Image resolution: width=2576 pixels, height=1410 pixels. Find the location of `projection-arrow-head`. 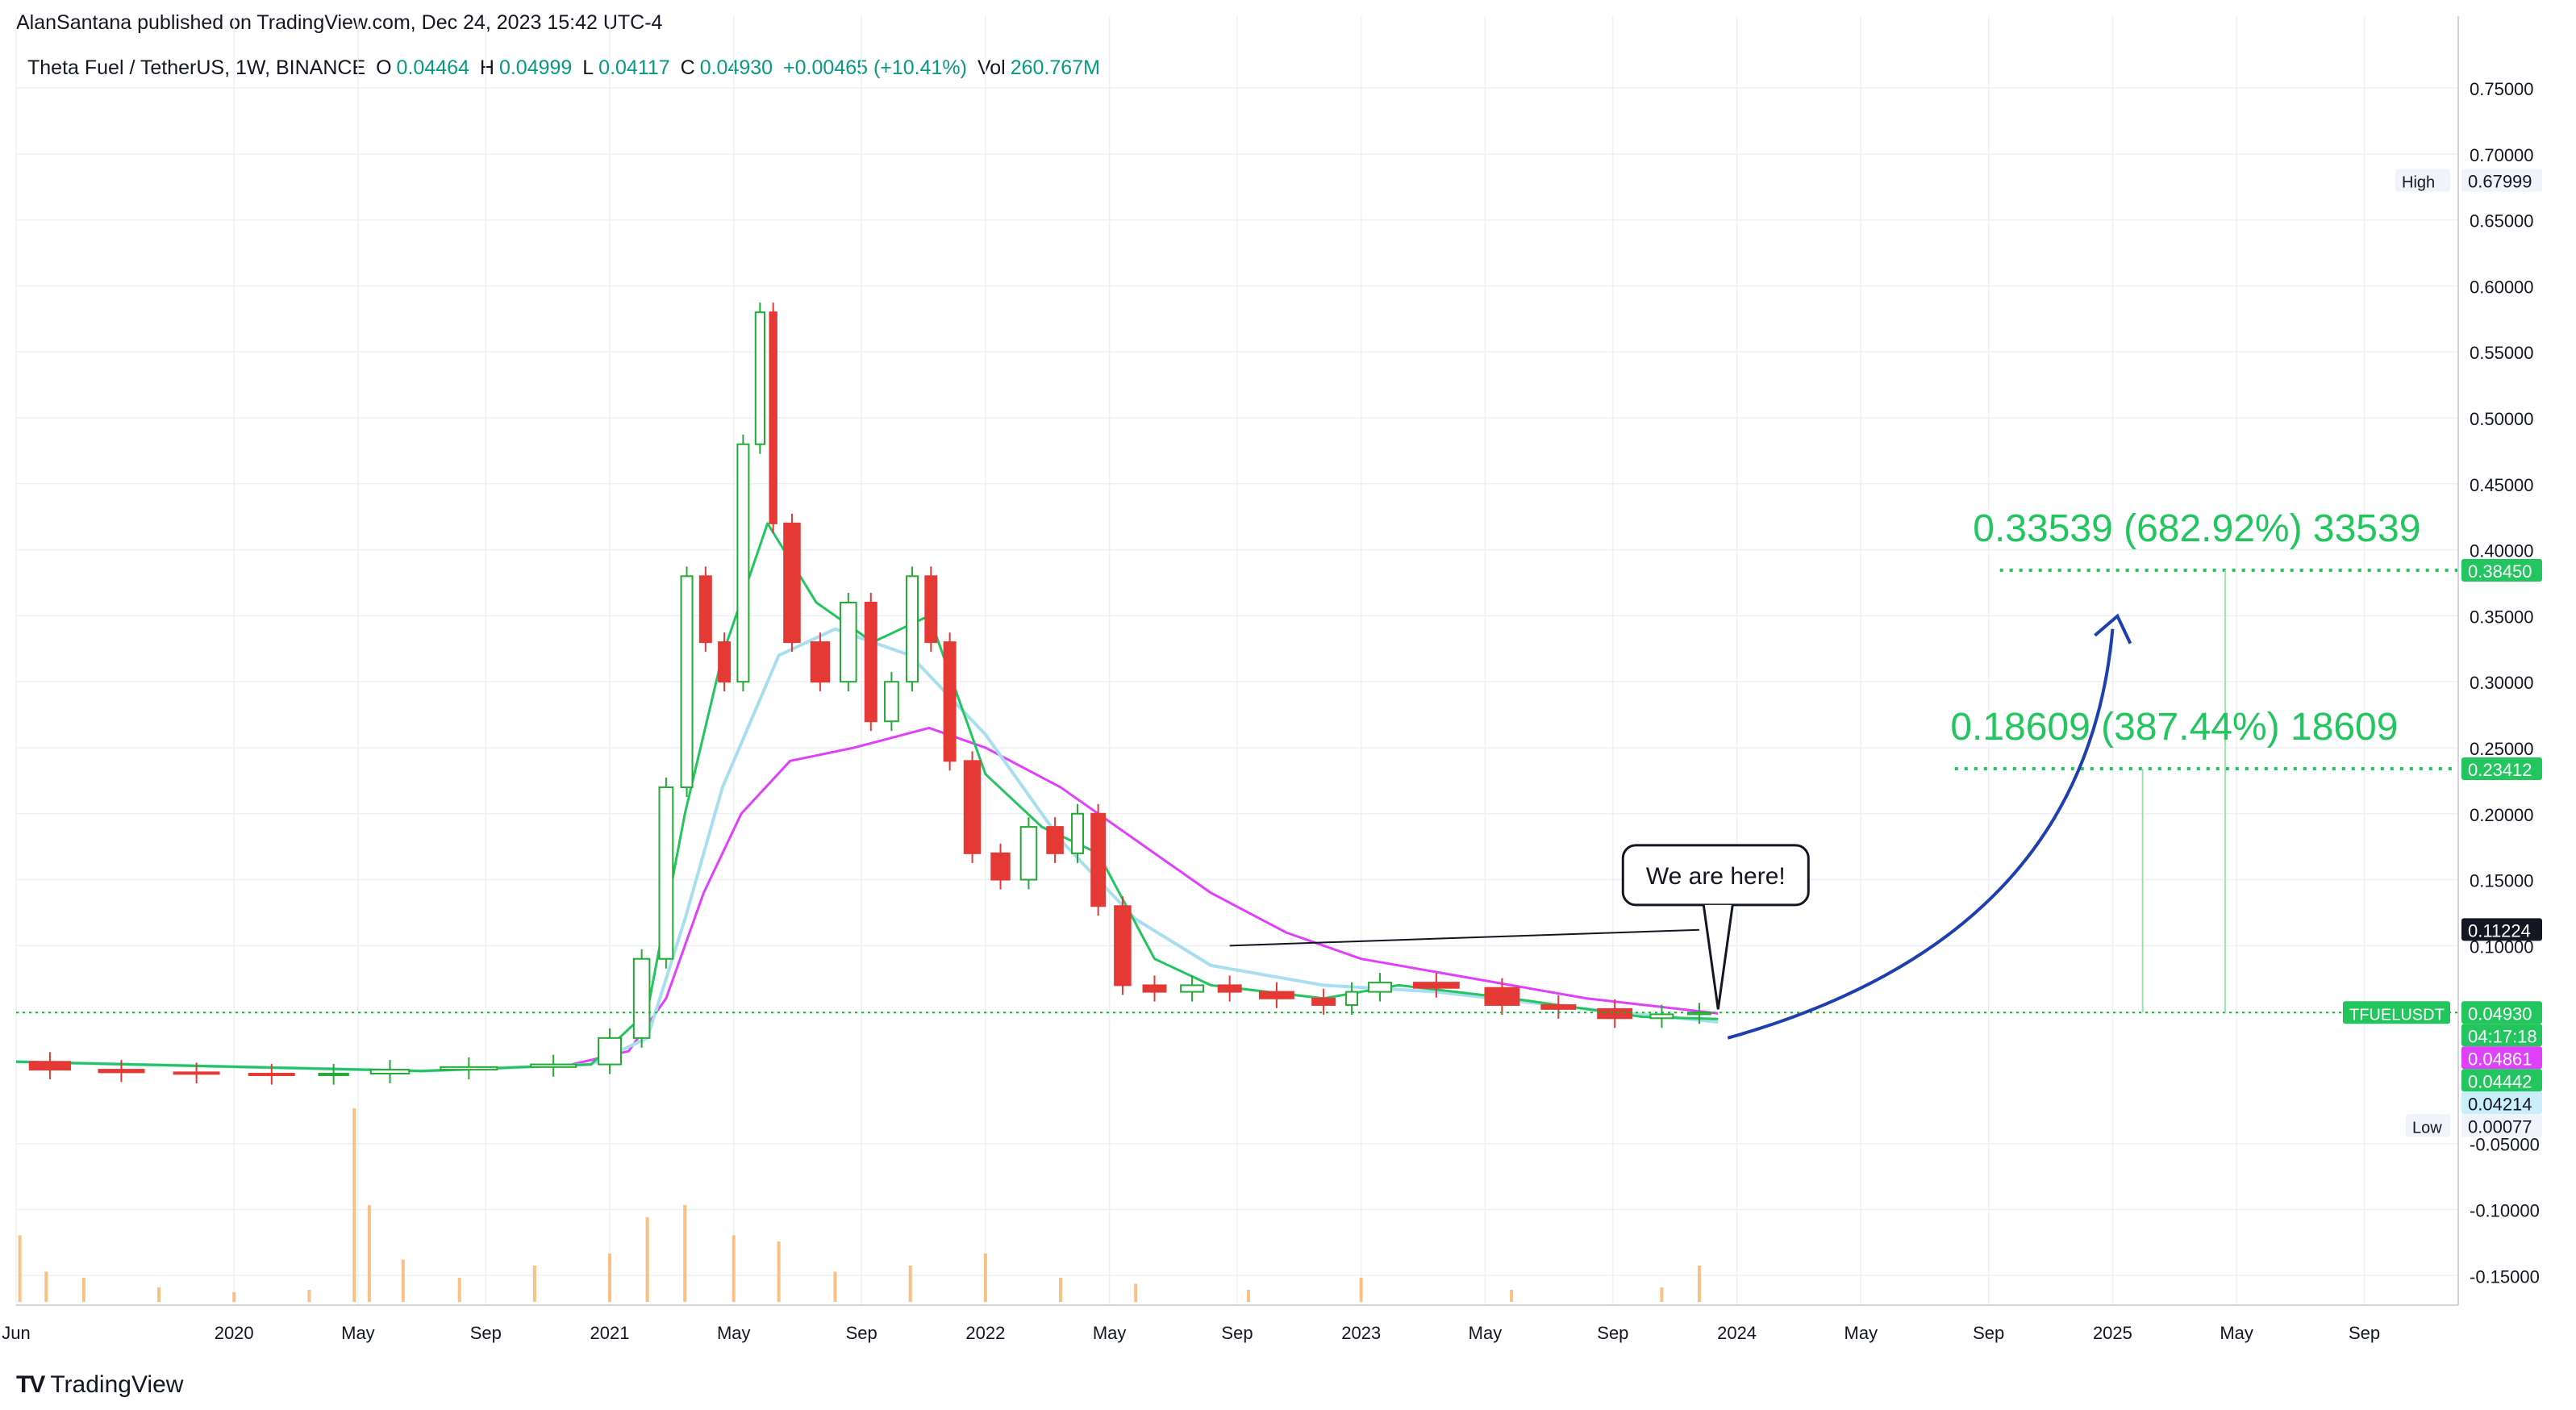

projection-arrow-head is located at coordinates (2113, 629).